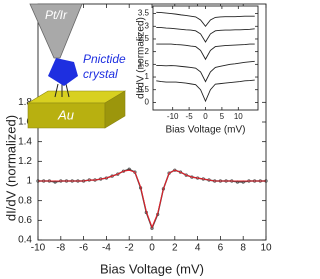 The image size is (320, 279). I want to click on y-tick-label: 1.4, so click(25, 141).